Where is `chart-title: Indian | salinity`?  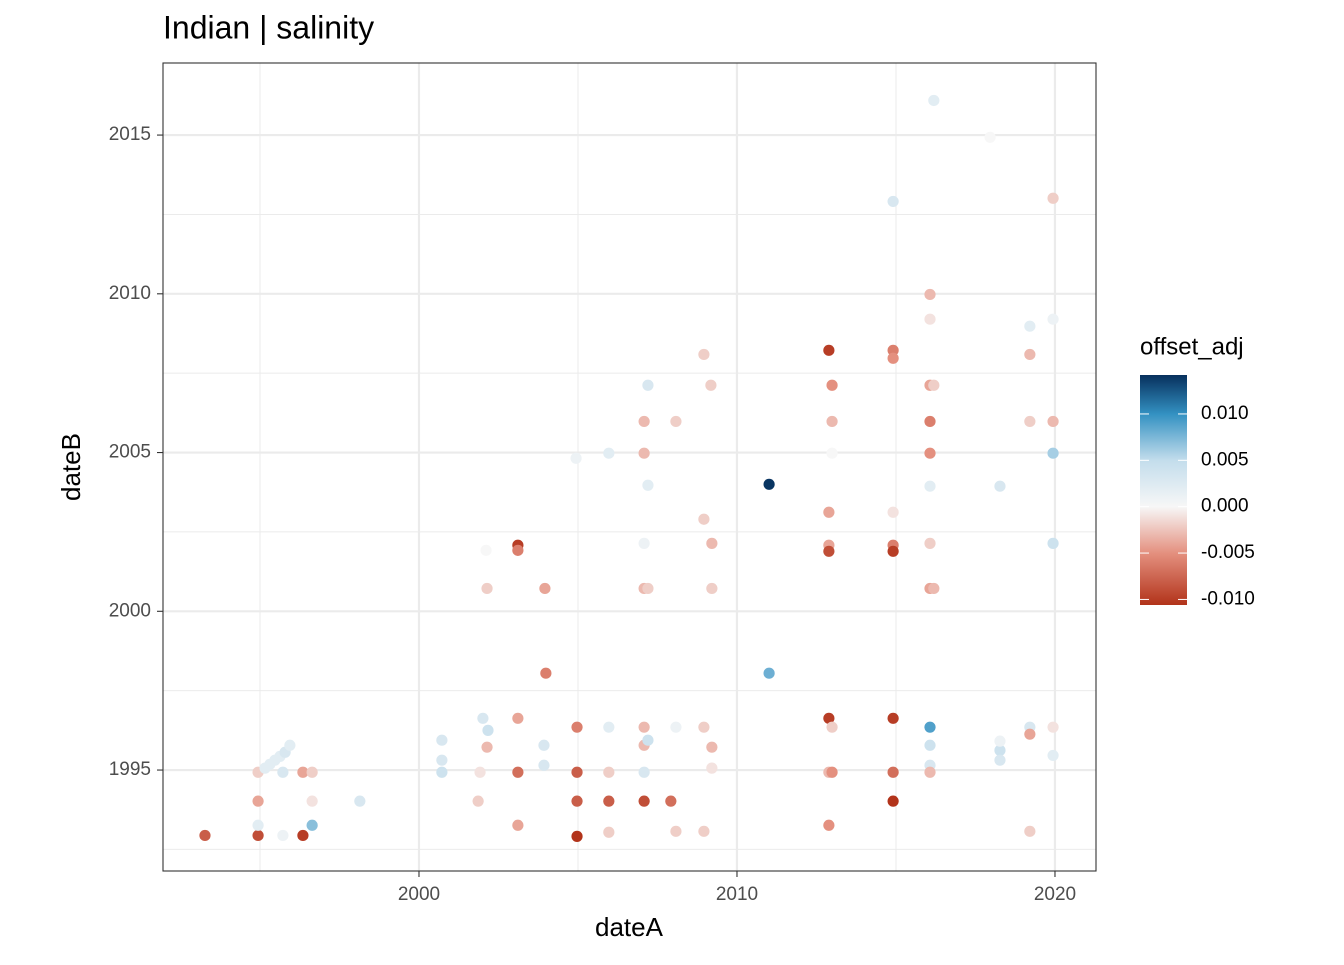
chart-title: Indian | salinity is located at coordinates (268, 27).